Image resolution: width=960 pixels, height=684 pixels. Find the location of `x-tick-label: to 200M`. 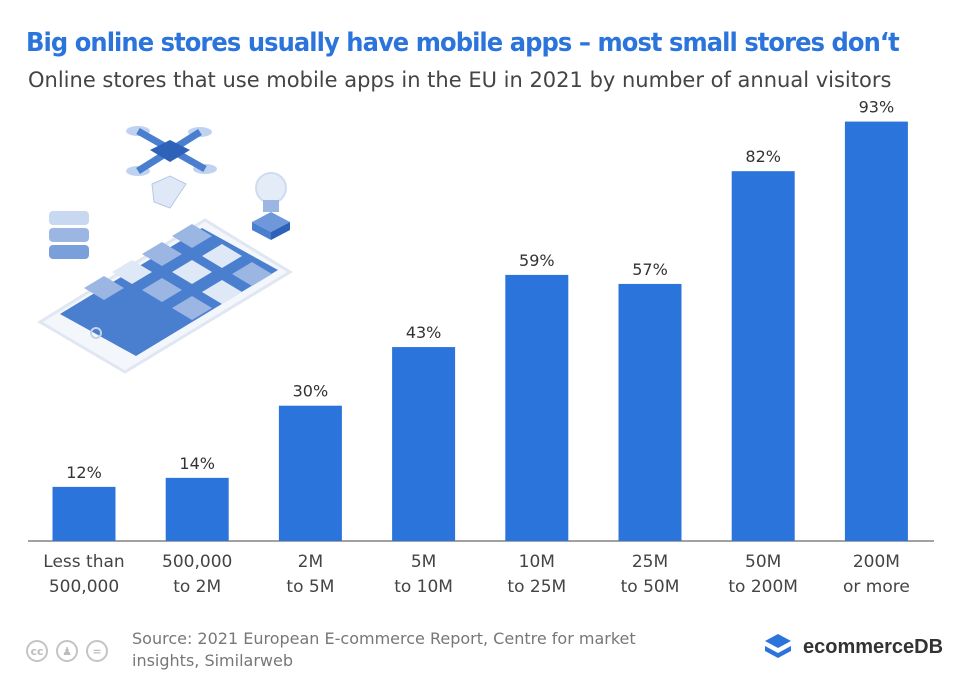

x-tick-label: to 200M is located at coordinates (763, 587).